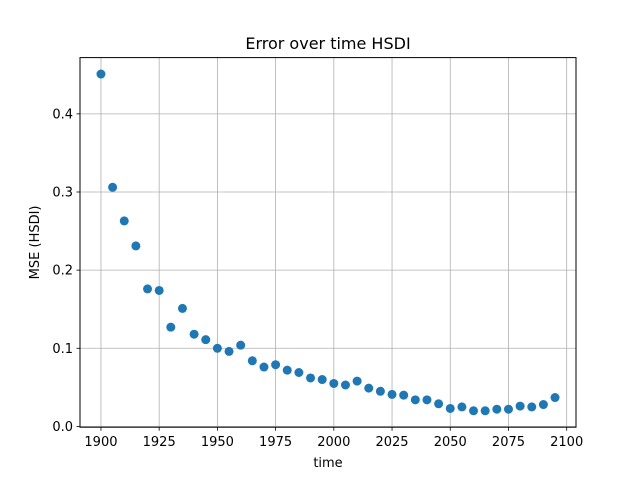  What do you see at coordinates (35, 242) in the screenshot?
I see `y-axis-label: MSE (HSDI)` at bounding box center [35, 242].